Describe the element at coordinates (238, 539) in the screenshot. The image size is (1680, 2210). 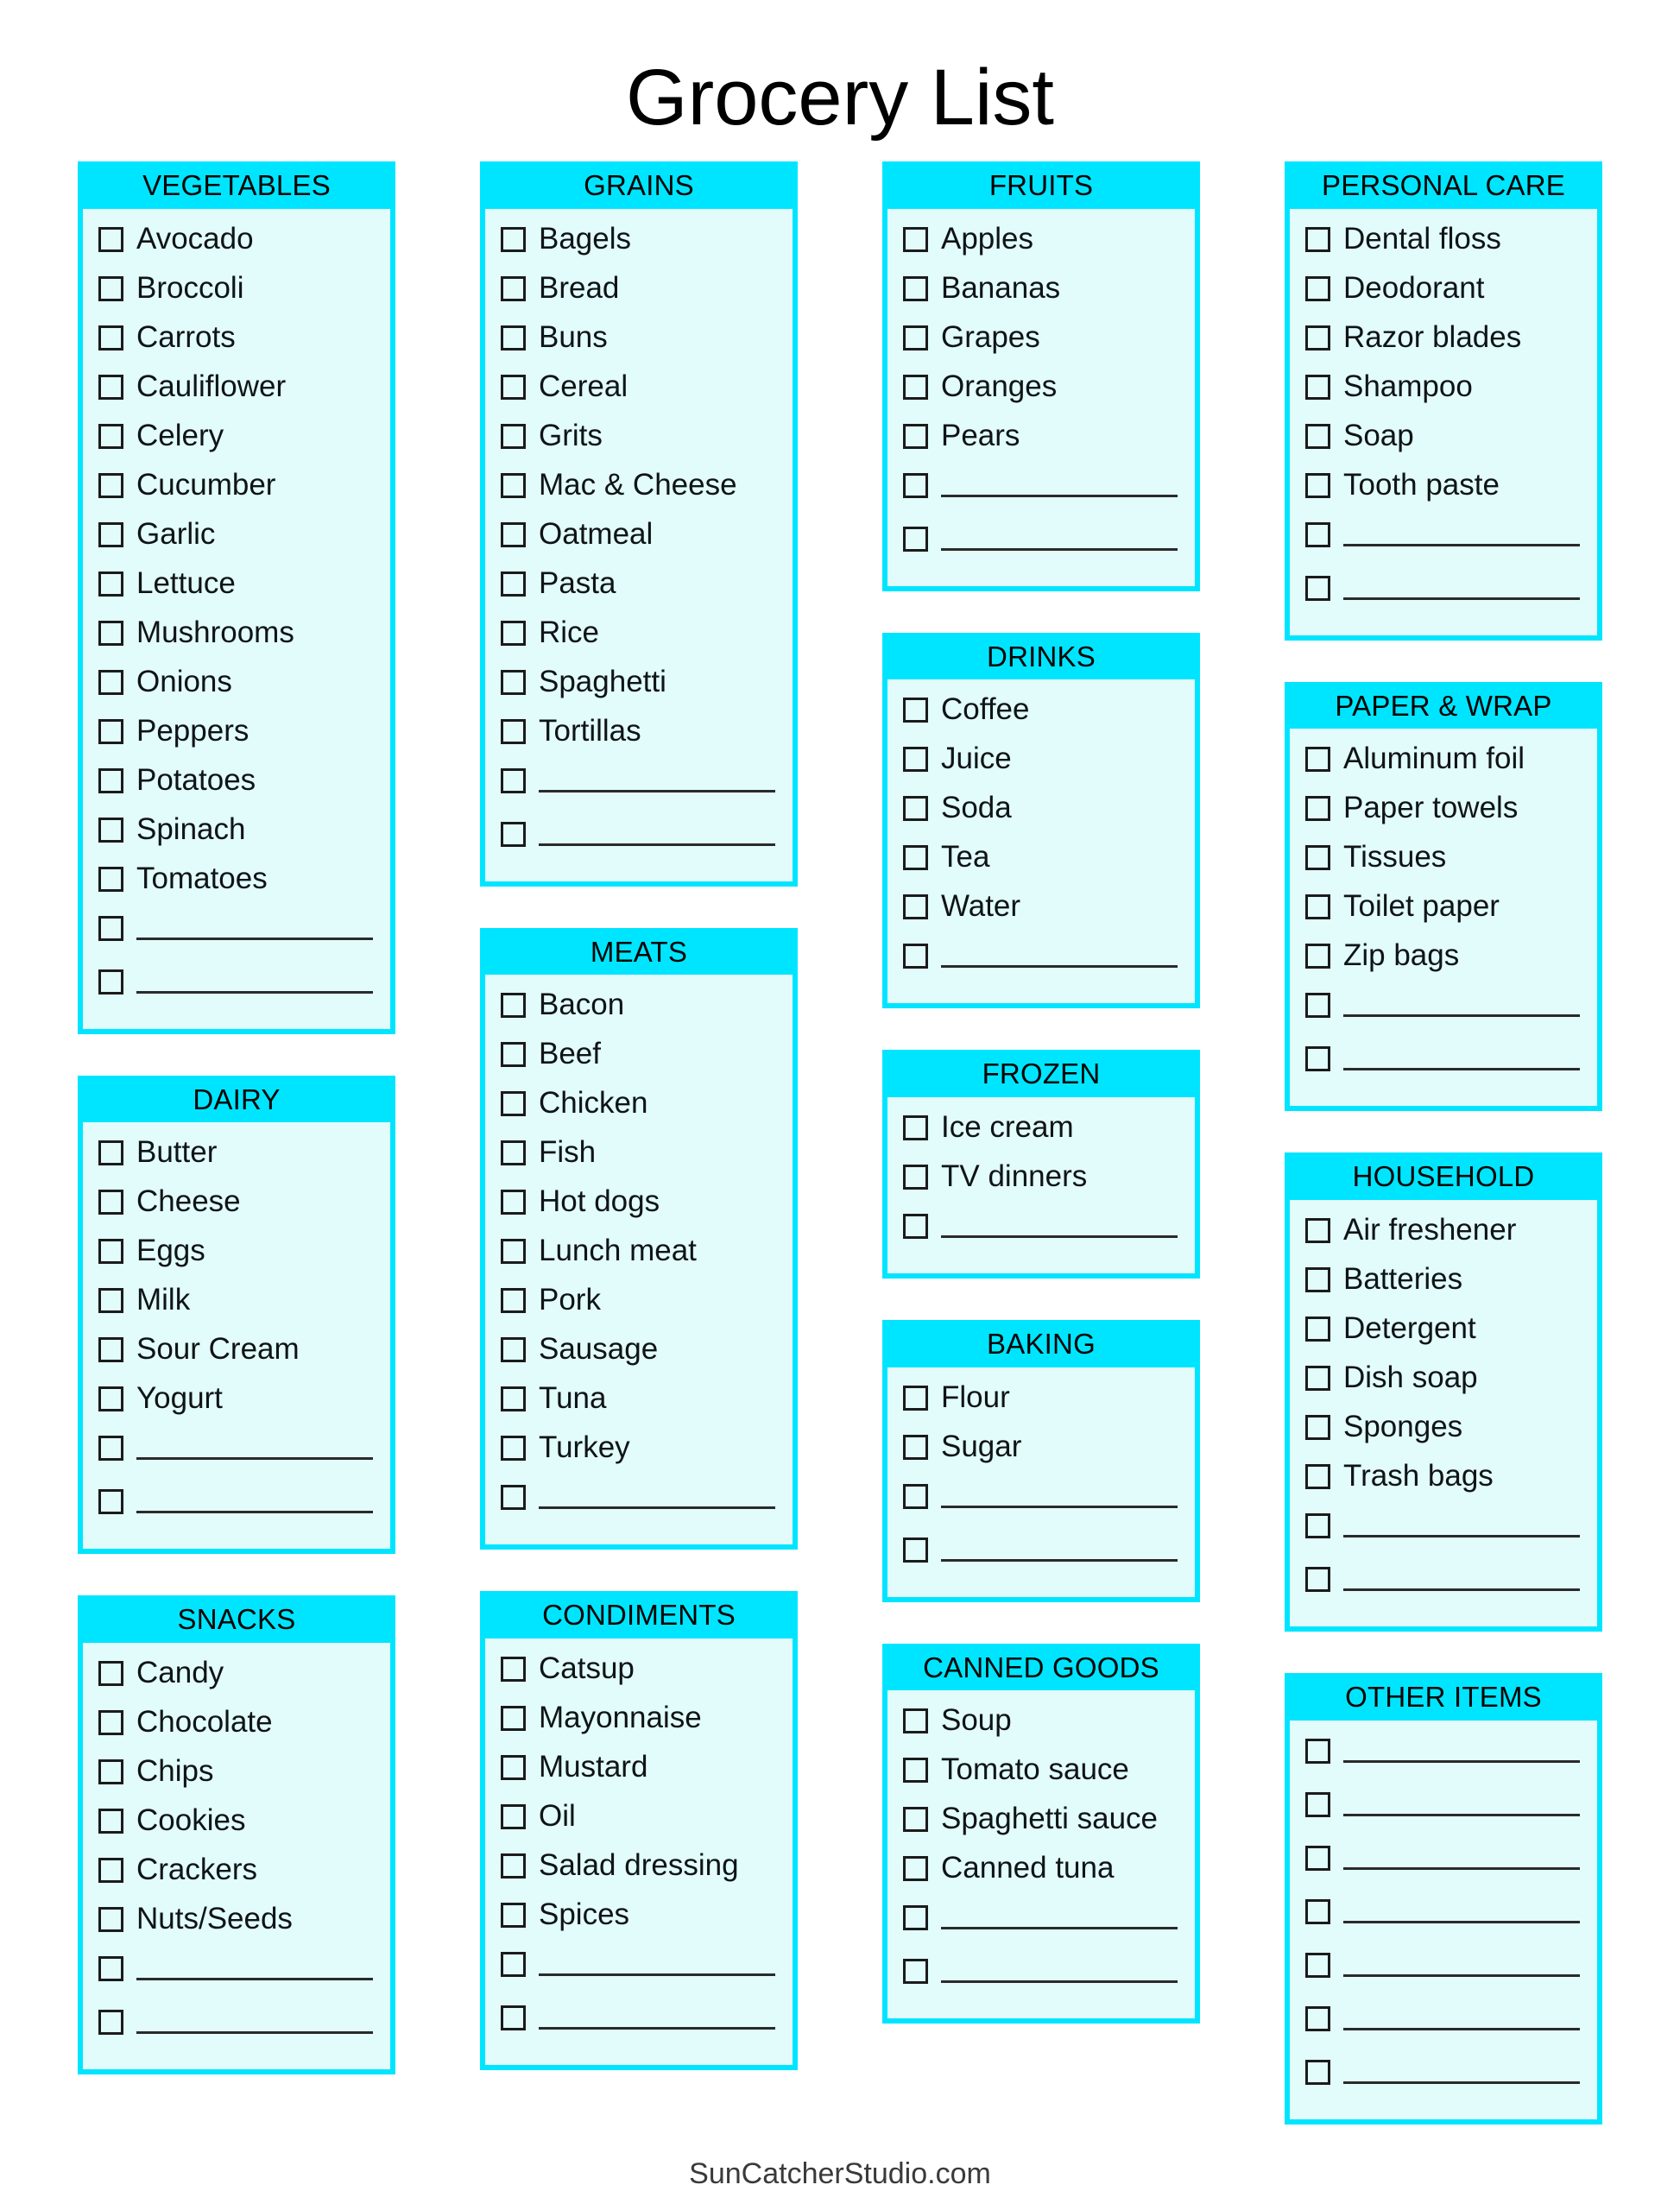
I see `list-item: Garlic` at that location.